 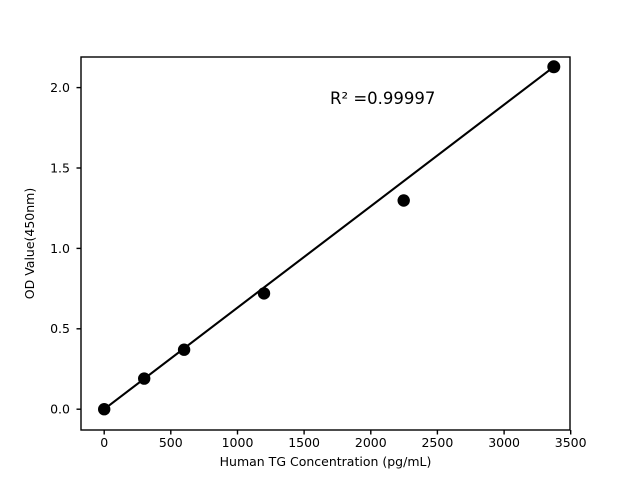 I want to click on y-tick-label: 1.0, so click(x=60, y=248).